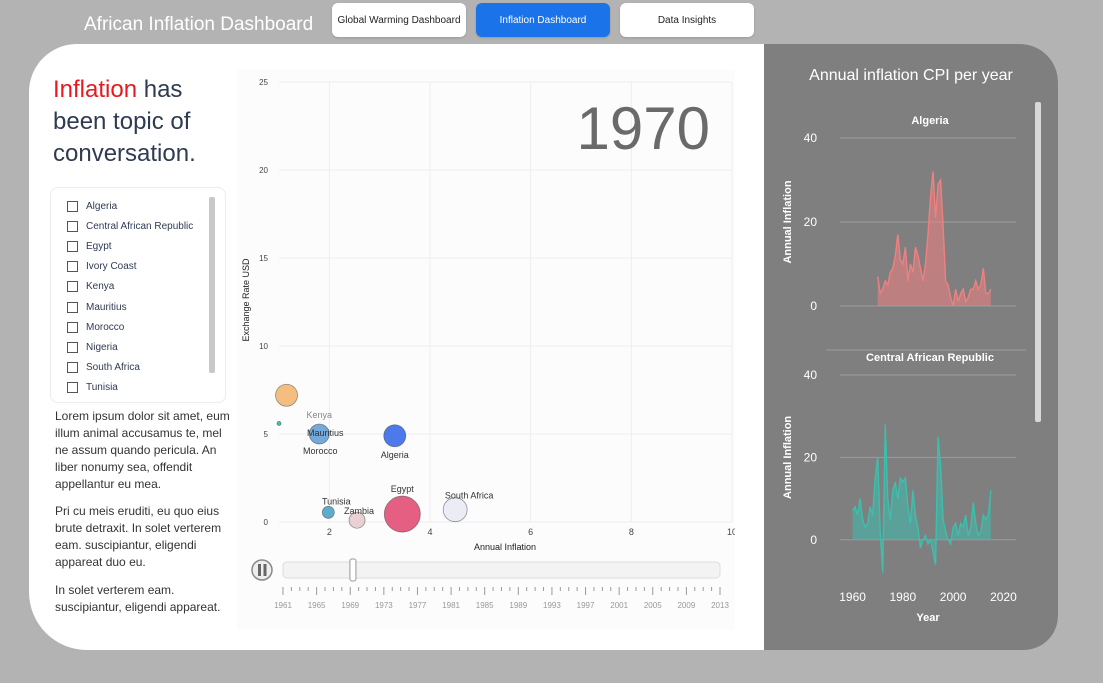 This screenshot has width=1103, height=683. I want to click on country-label: Algeria, so click(102, 206).